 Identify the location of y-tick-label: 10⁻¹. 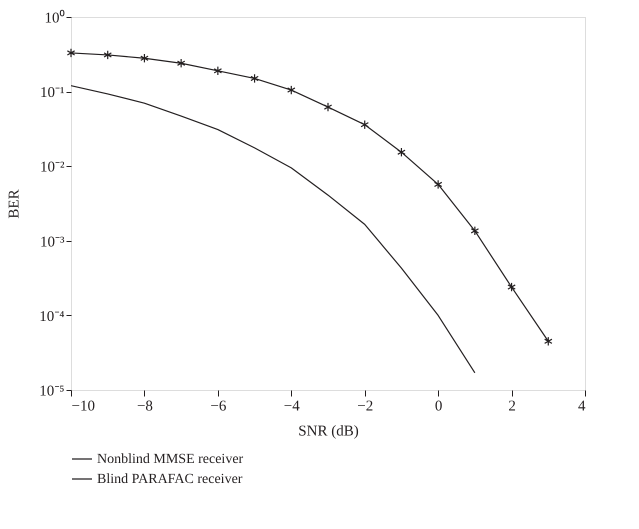
(52, 93).